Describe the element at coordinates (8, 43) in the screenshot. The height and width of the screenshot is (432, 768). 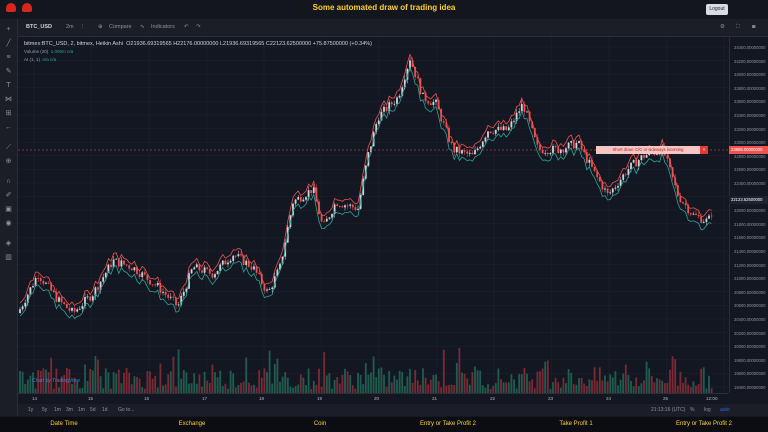
I see `trendline-icon: ╱` at that location.